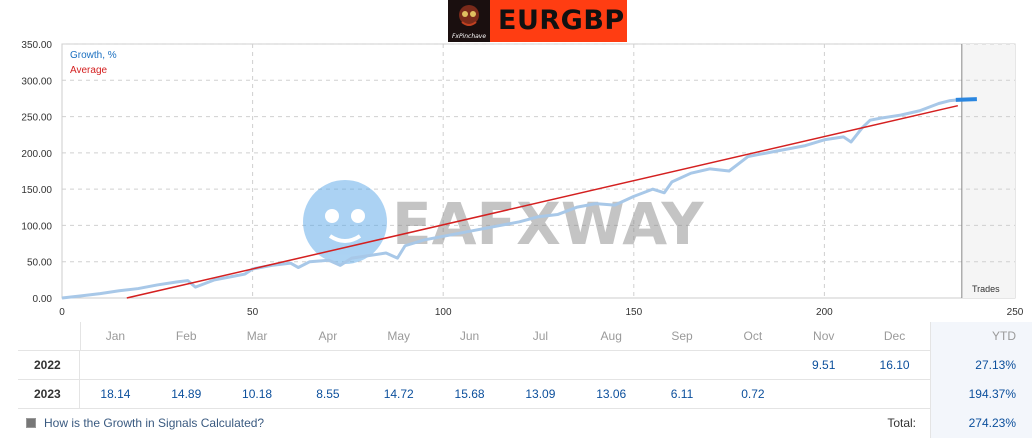 The image size is (1036, 442). What do you see at coordinates (93, 63) in the screenshot?
I see `chart-legend: Growth, % Average` at bounding box center [93, 63].